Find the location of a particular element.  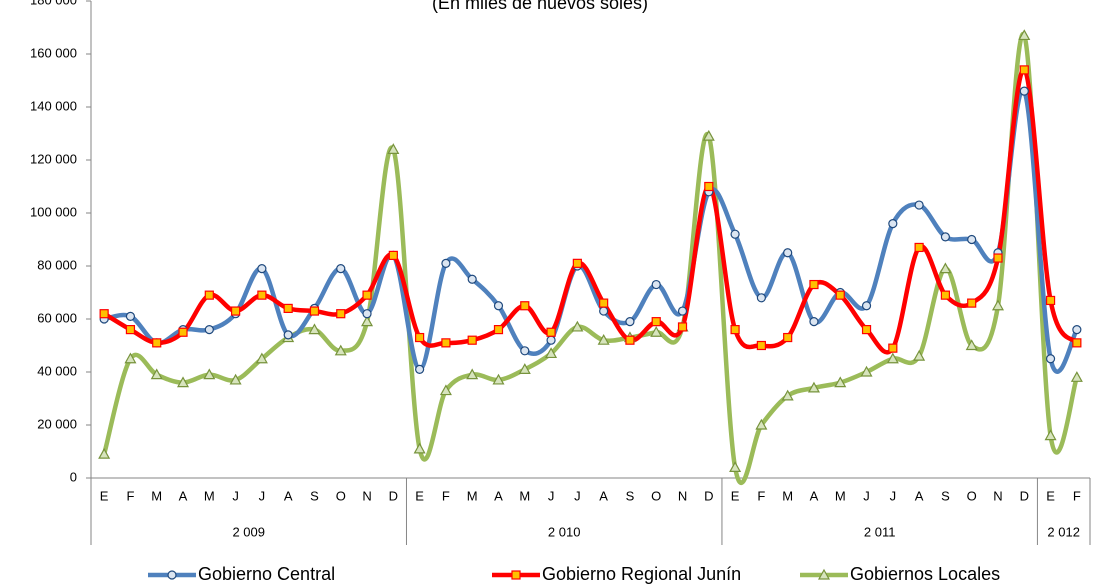

y-tick-label: 60 000 is located at coordinates (57, 317).